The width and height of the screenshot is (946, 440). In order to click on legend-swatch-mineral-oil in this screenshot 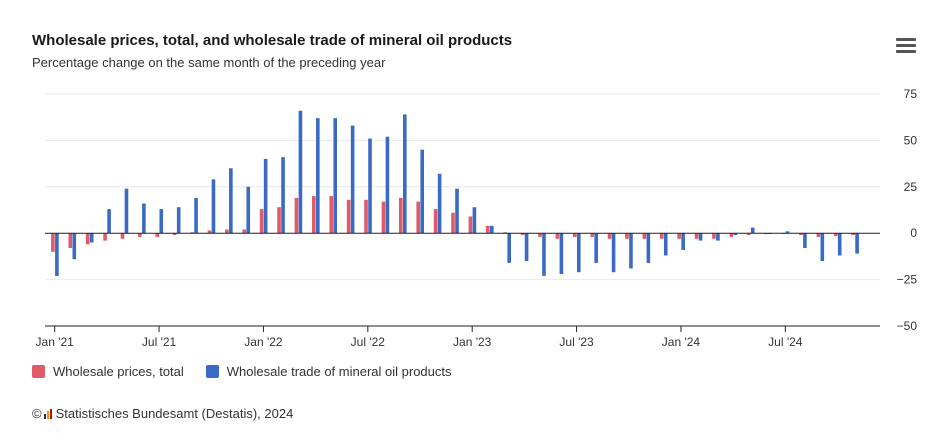, I will do `click(212, 371)`.